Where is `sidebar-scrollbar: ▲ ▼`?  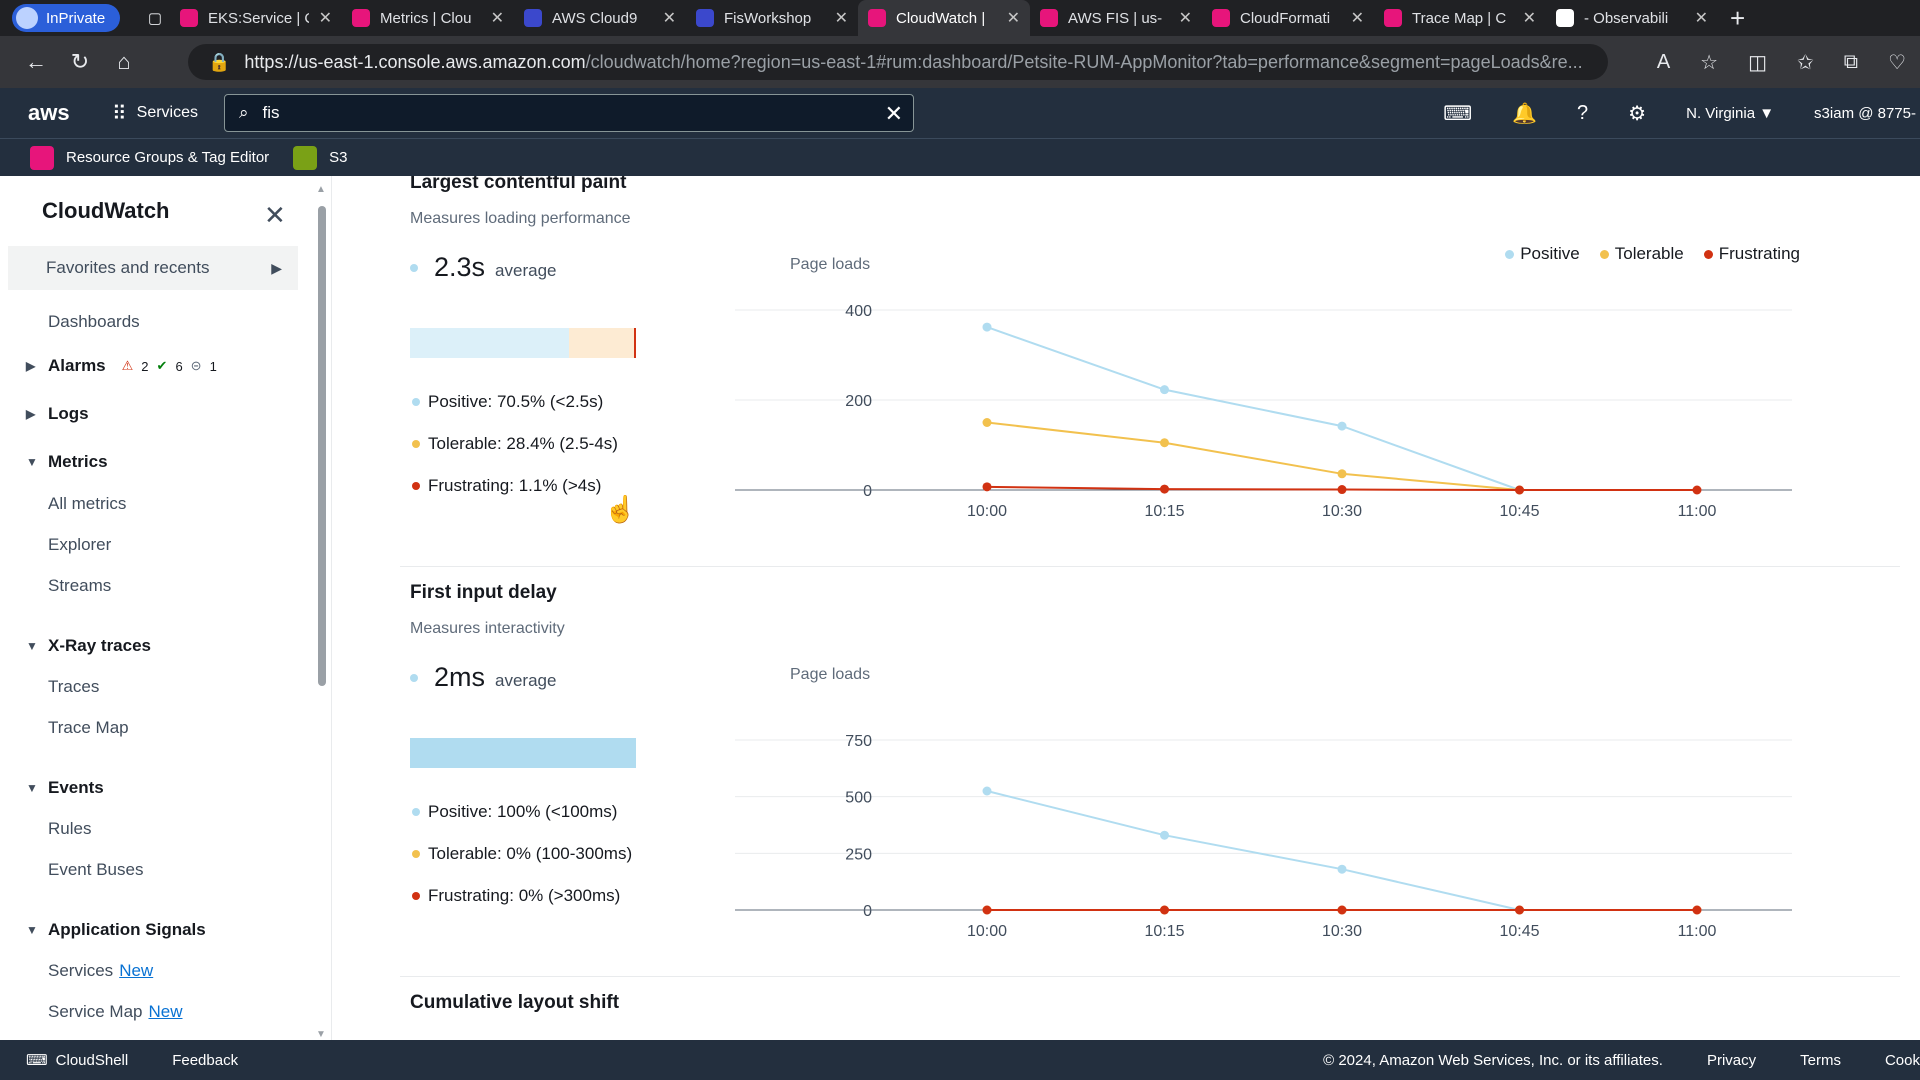 sidebar-scrollbar: ▲ ▼ is located at coordinates (321, 612).